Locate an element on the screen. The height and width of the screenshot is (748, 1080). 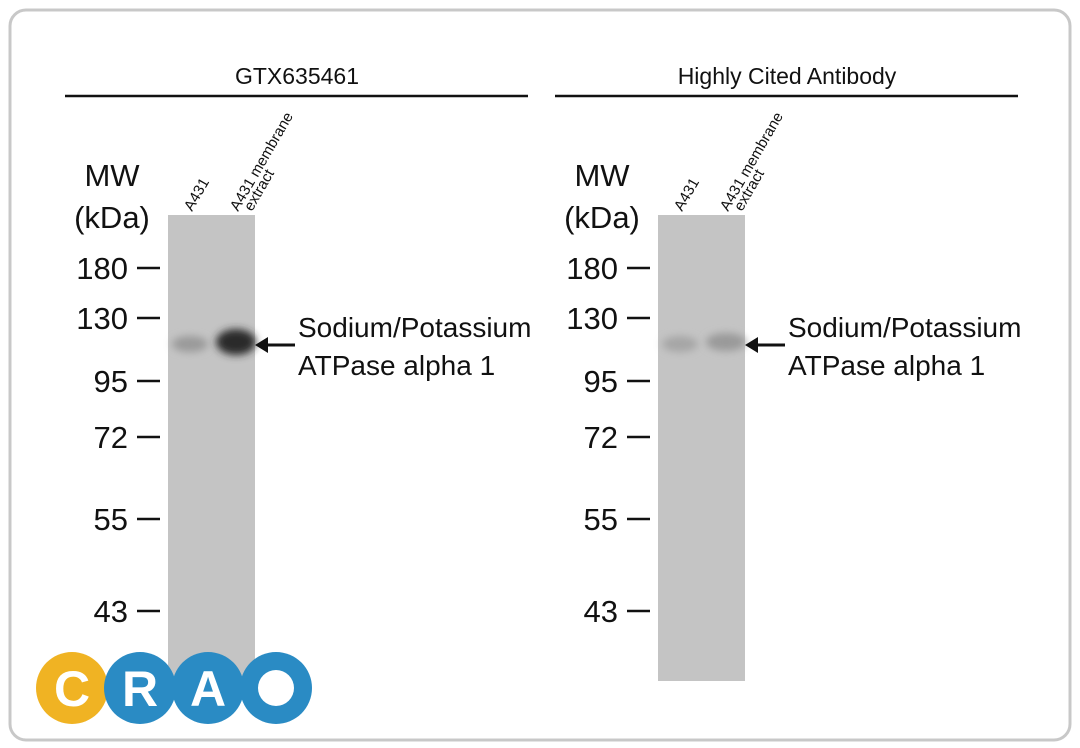
logo-letter: C is located at coordinates (72, 689).